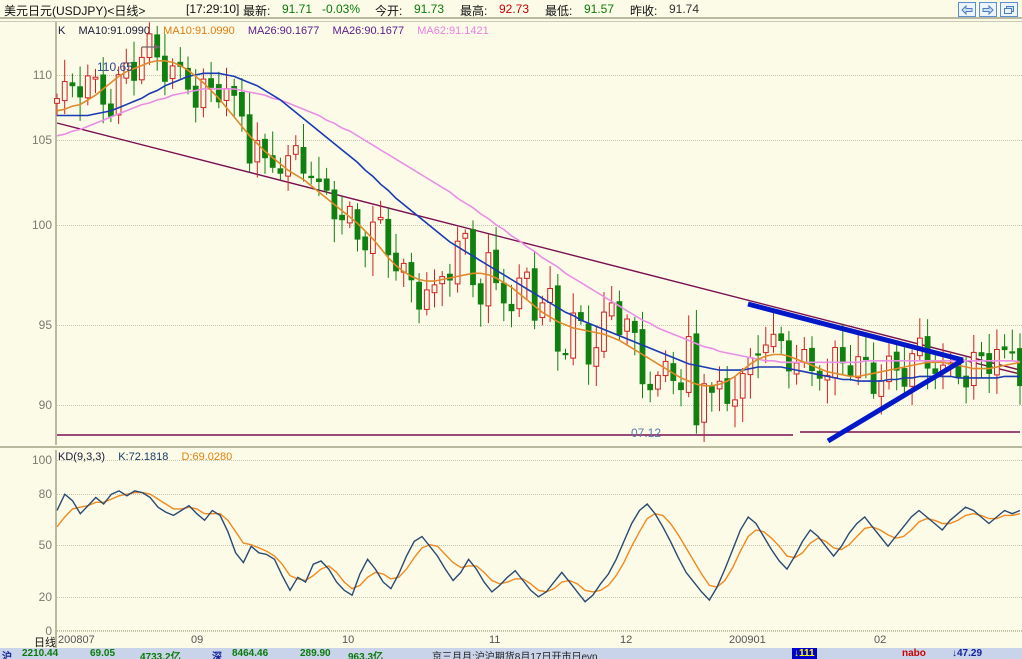 This screenshot has height=659, width=1022. What do you see at coordinates (297, 9) in the screenshot?
I see `quote-last-value: 91.71` at bounding box center [297, 9].